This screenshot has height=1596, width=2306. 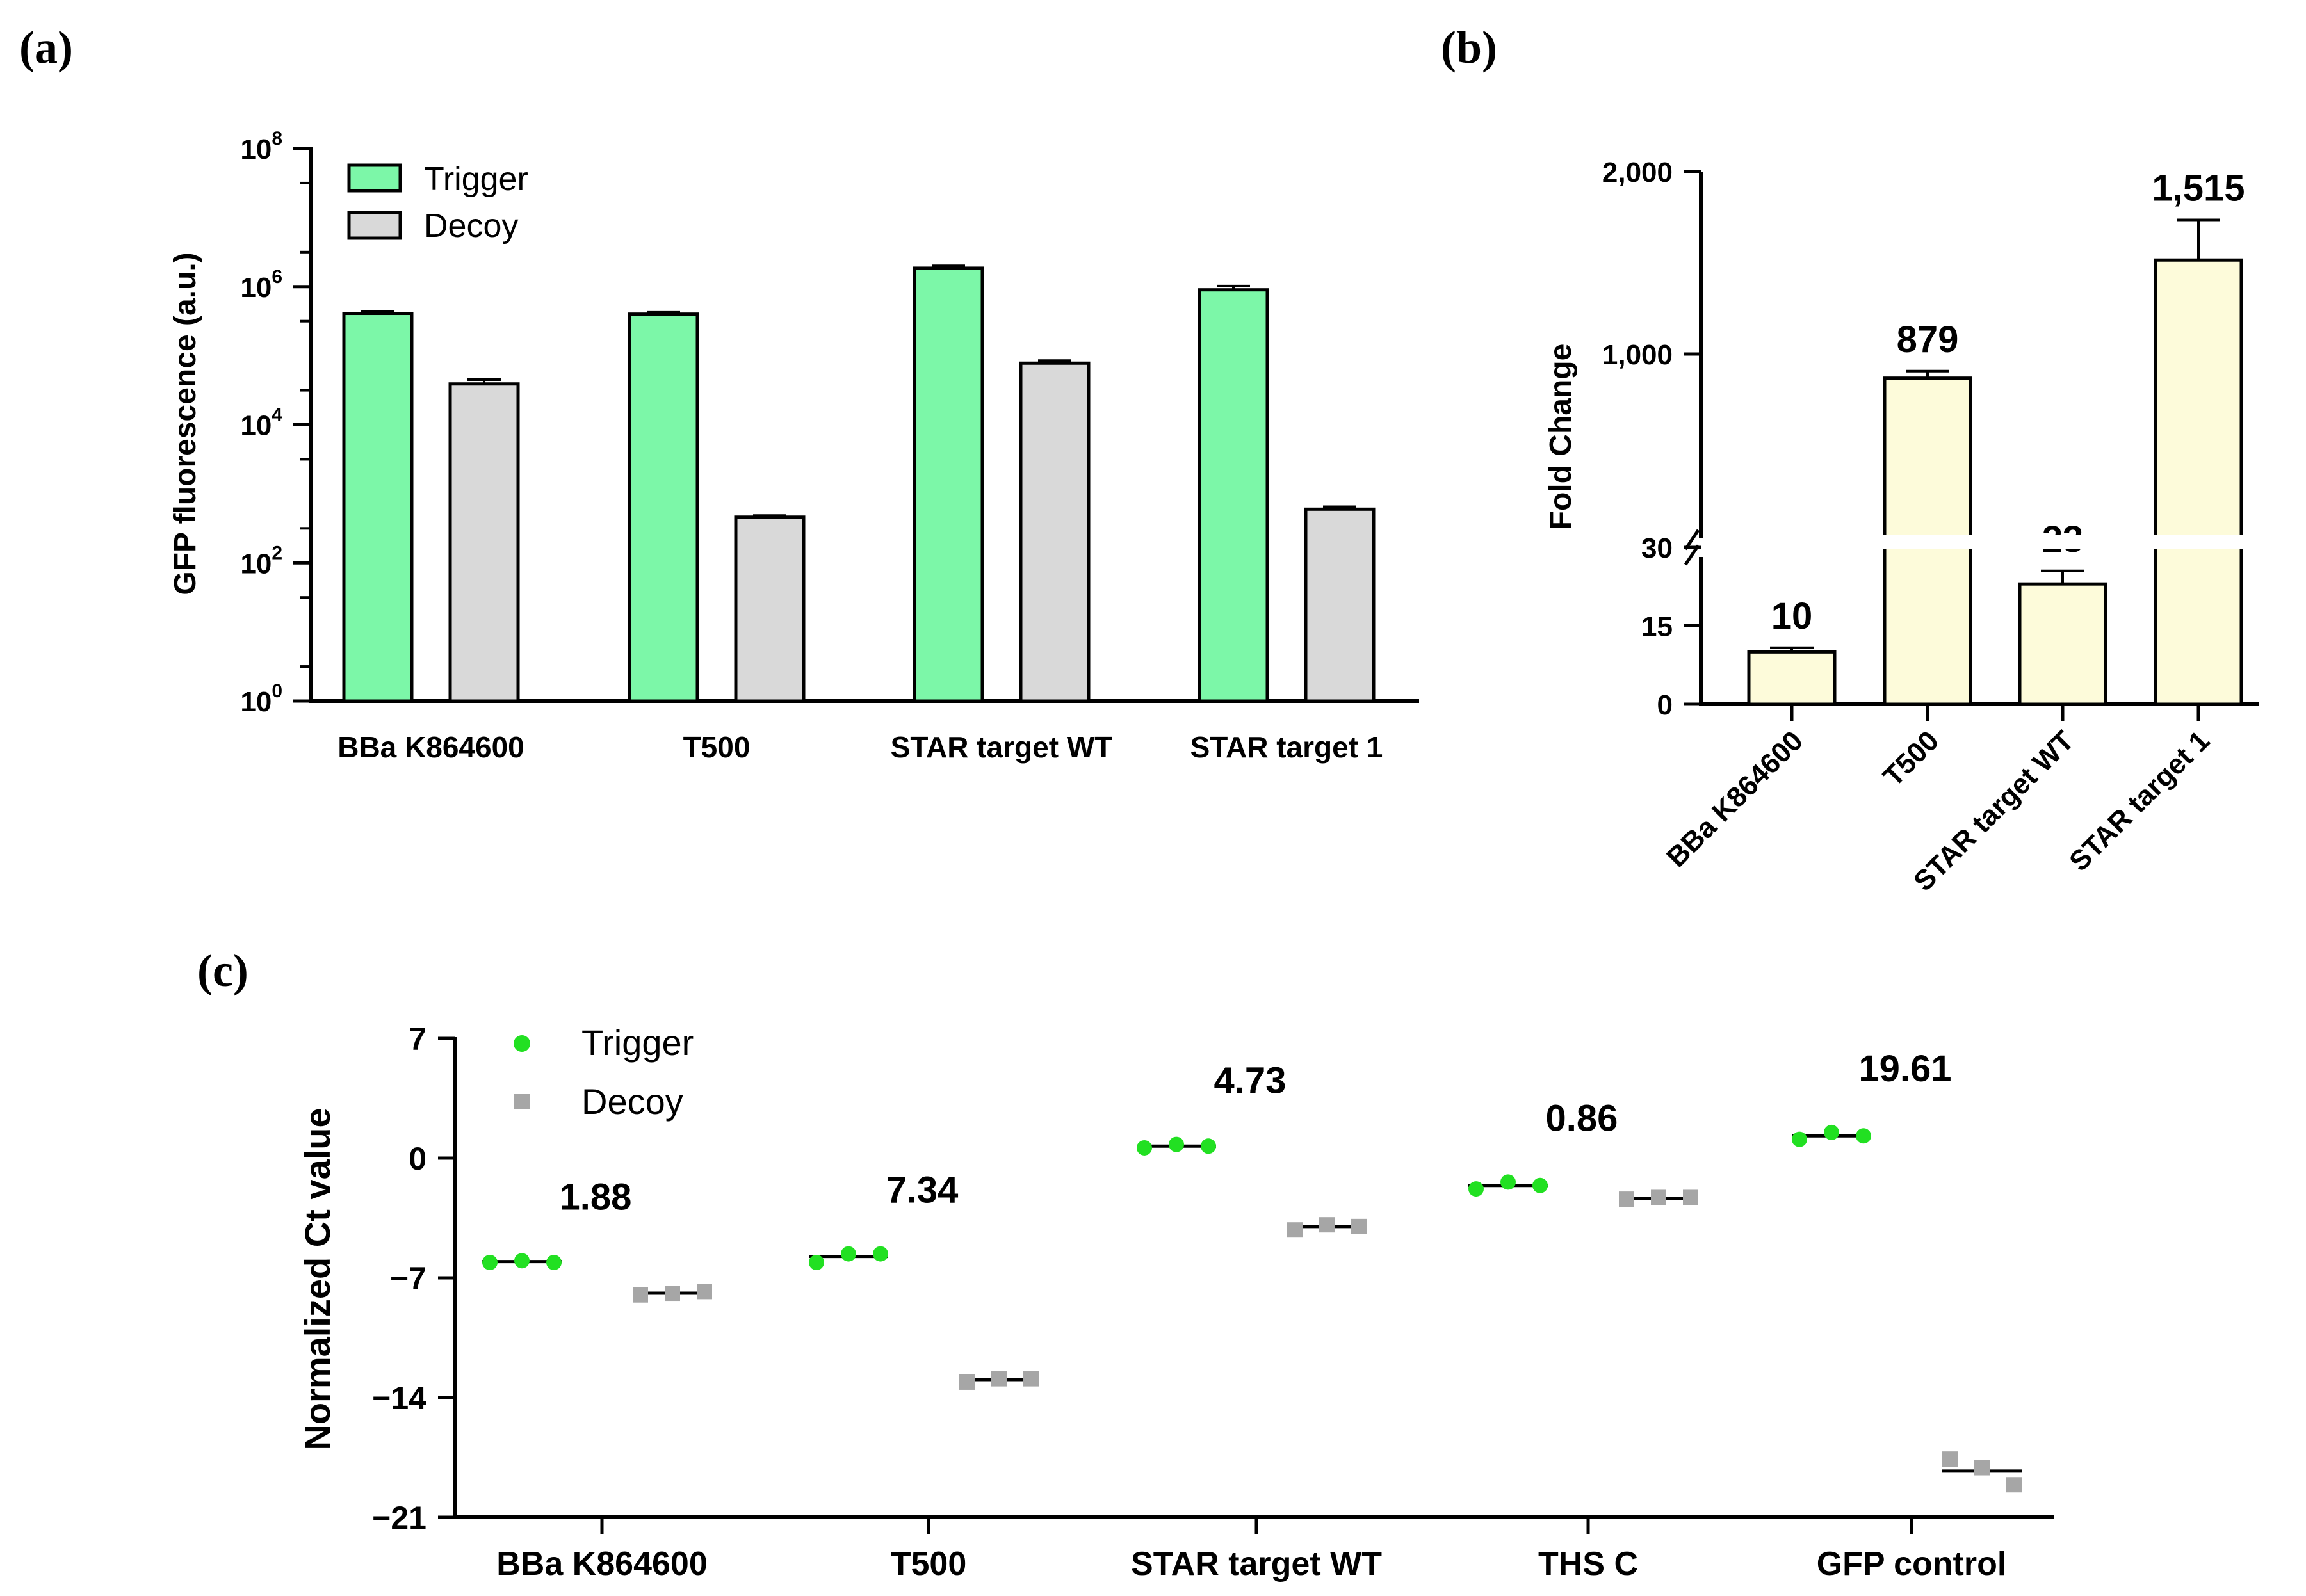 I want to click on chart-a-y-tick-label: 10⁰, so click(x=261, y=699).